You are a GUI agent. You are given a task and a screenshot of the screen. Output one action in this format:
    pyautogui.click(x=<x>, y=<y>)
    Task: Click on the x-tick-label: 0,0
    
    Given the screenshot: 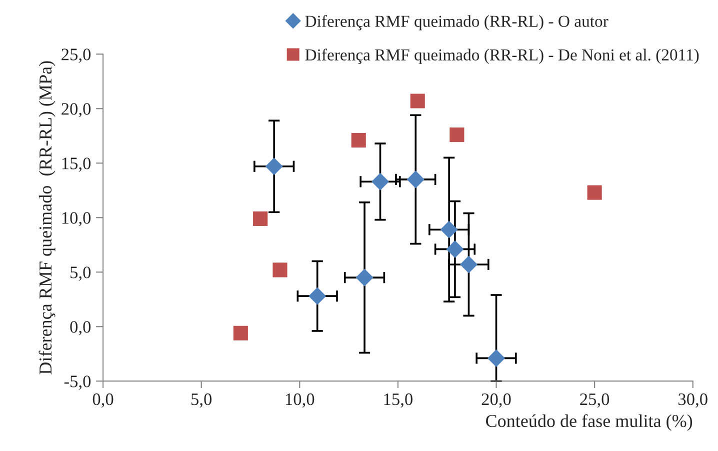 What is the action you would take?
    pyautogui.click(x=103, y=400)
    